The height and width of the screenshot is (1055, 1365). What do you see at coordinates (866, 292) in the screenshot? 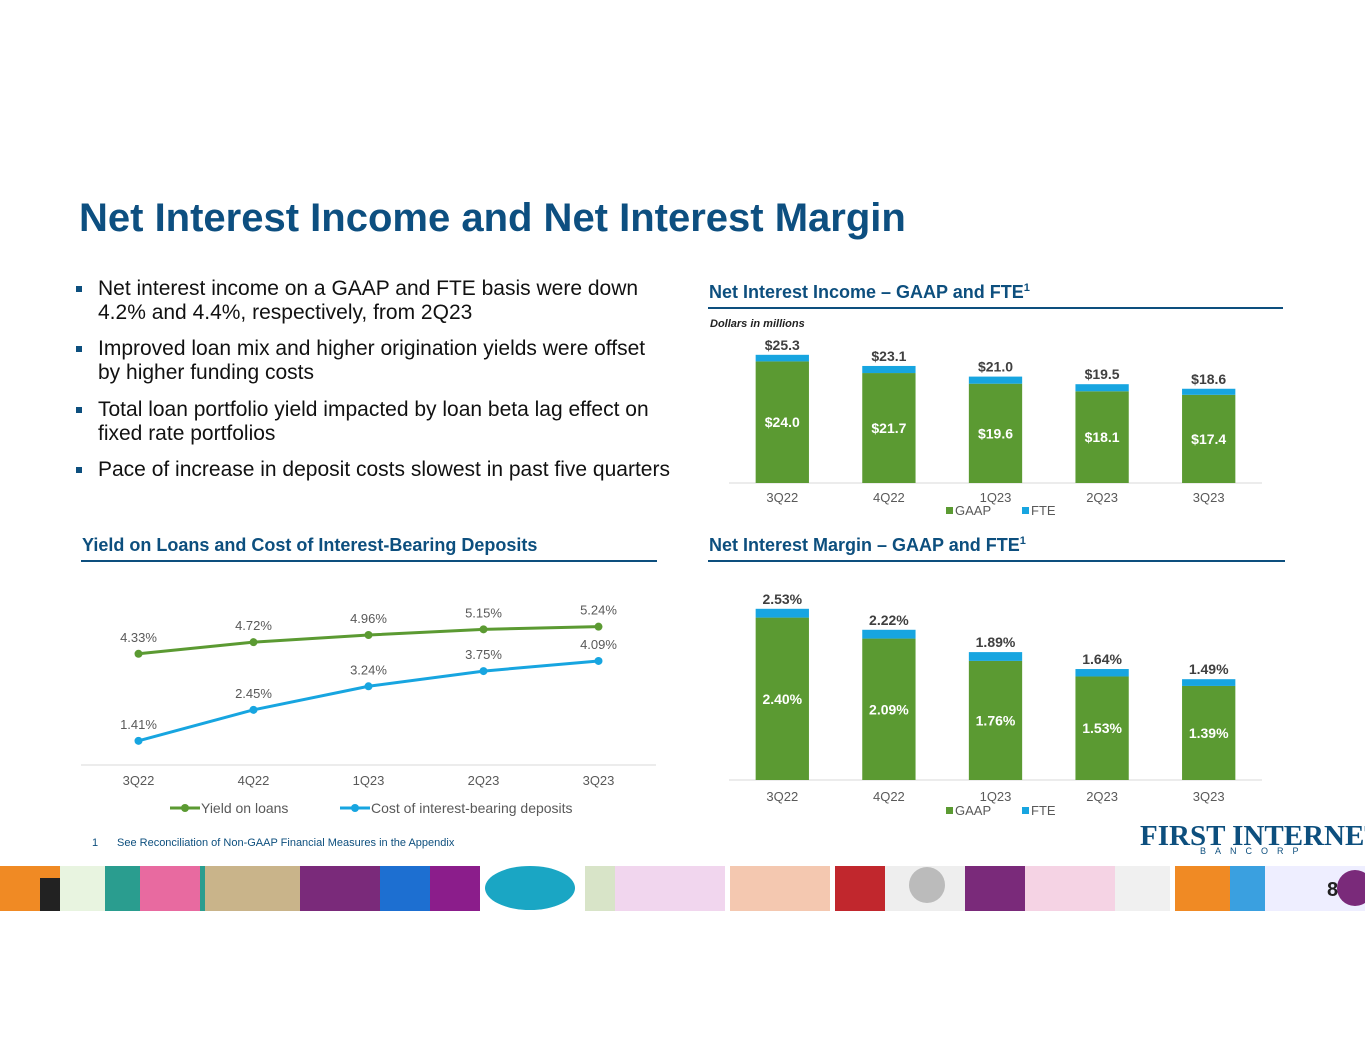
I see `chart-title-text: Net Interest Income – GAAP and FTE` at bounding box center [866, 292].